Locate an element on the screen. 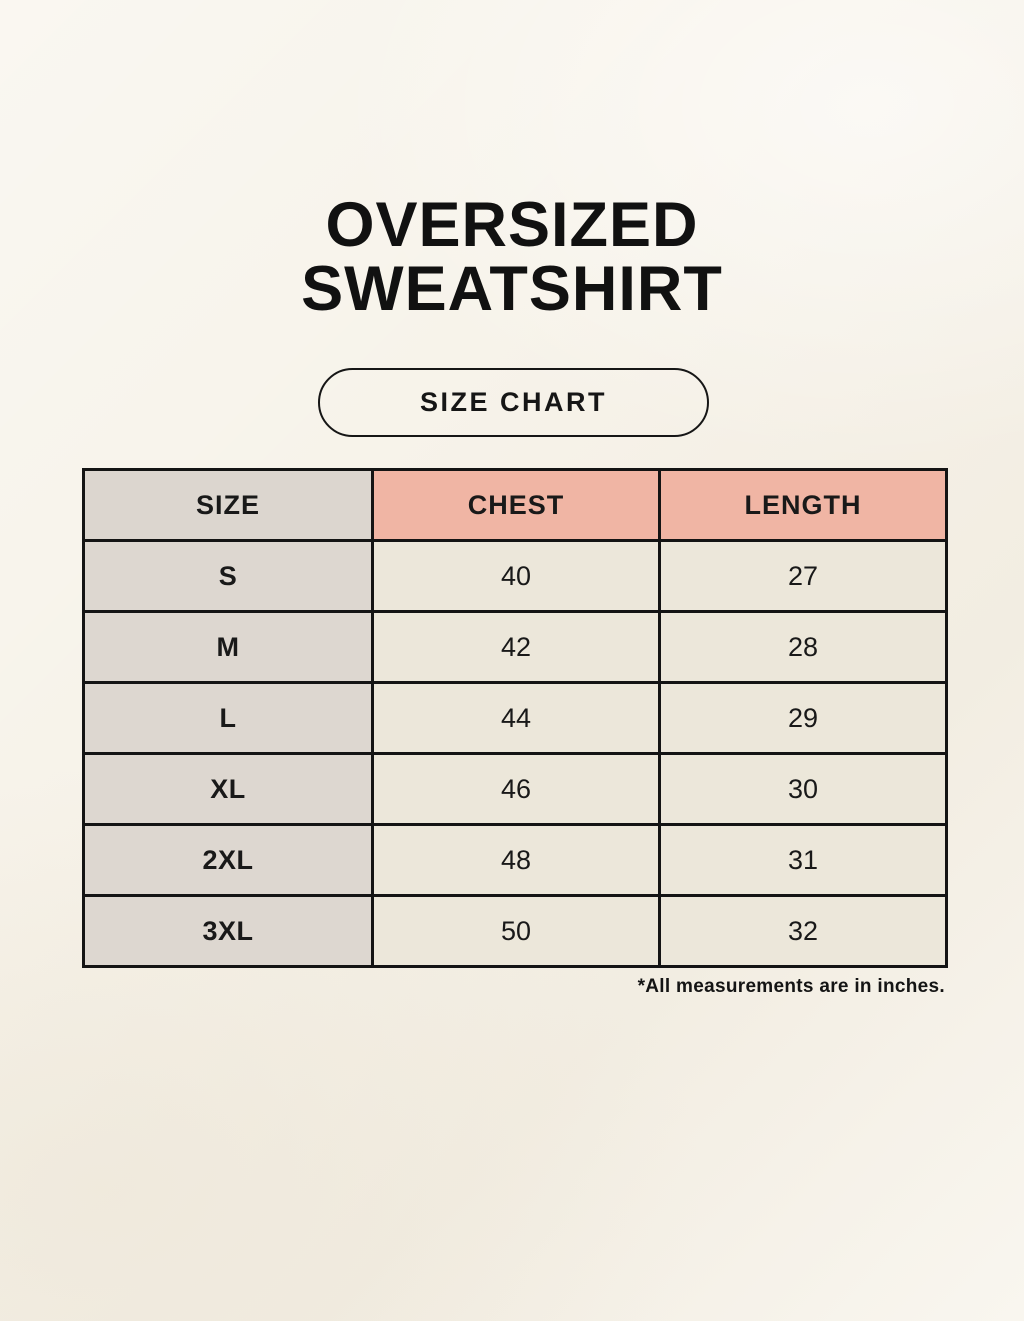 The width and height of the screenshot is (1024, 1321). length-value: 32 is located at coordinates (803, 931).